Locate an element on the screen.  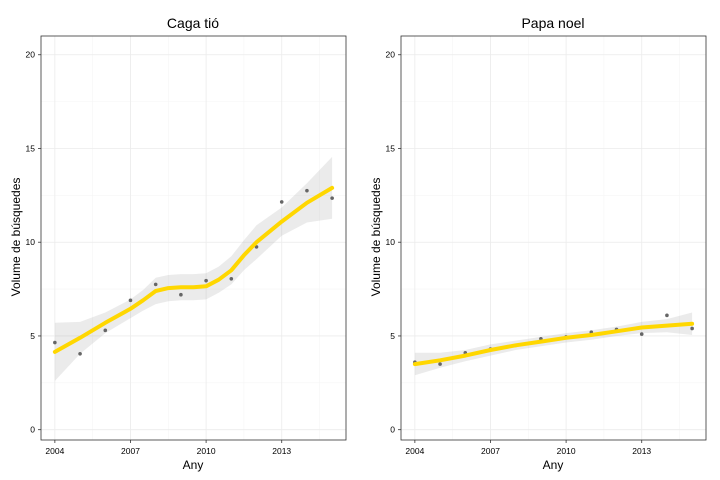
chart-title: Papa noel is located at coordinates (552, 23).